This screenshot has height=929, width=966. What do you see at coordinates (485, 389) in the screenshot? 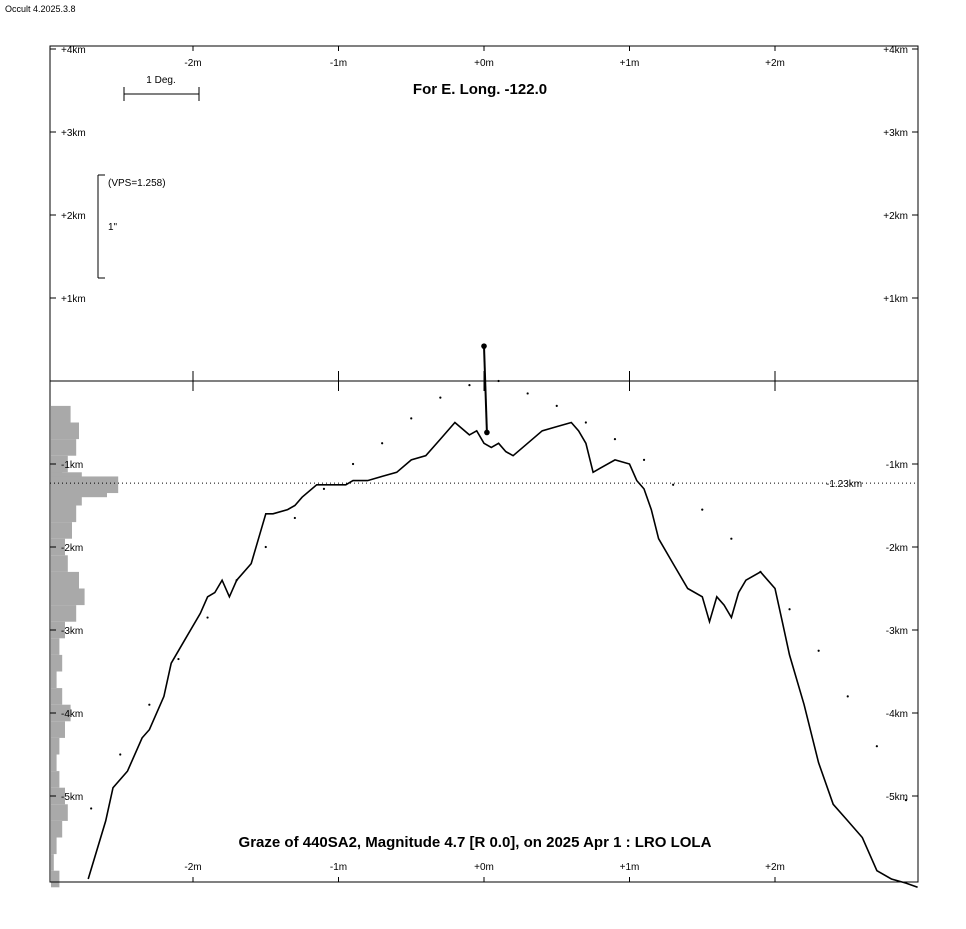
I see `star-path-line` at bounding box center [485, 389].